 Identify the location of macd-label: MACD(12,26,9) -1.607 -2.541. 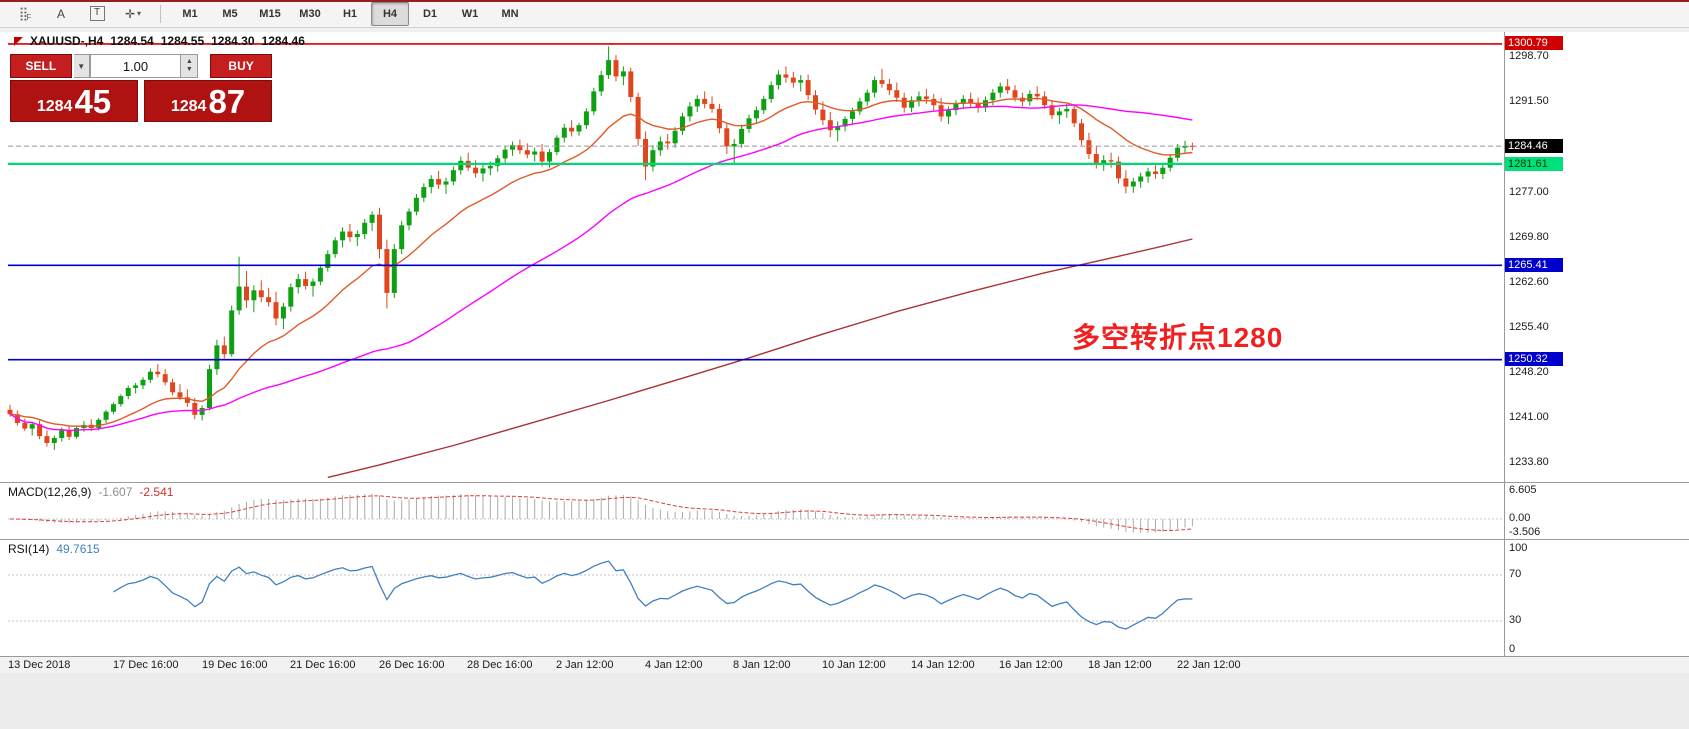
(90, 492).